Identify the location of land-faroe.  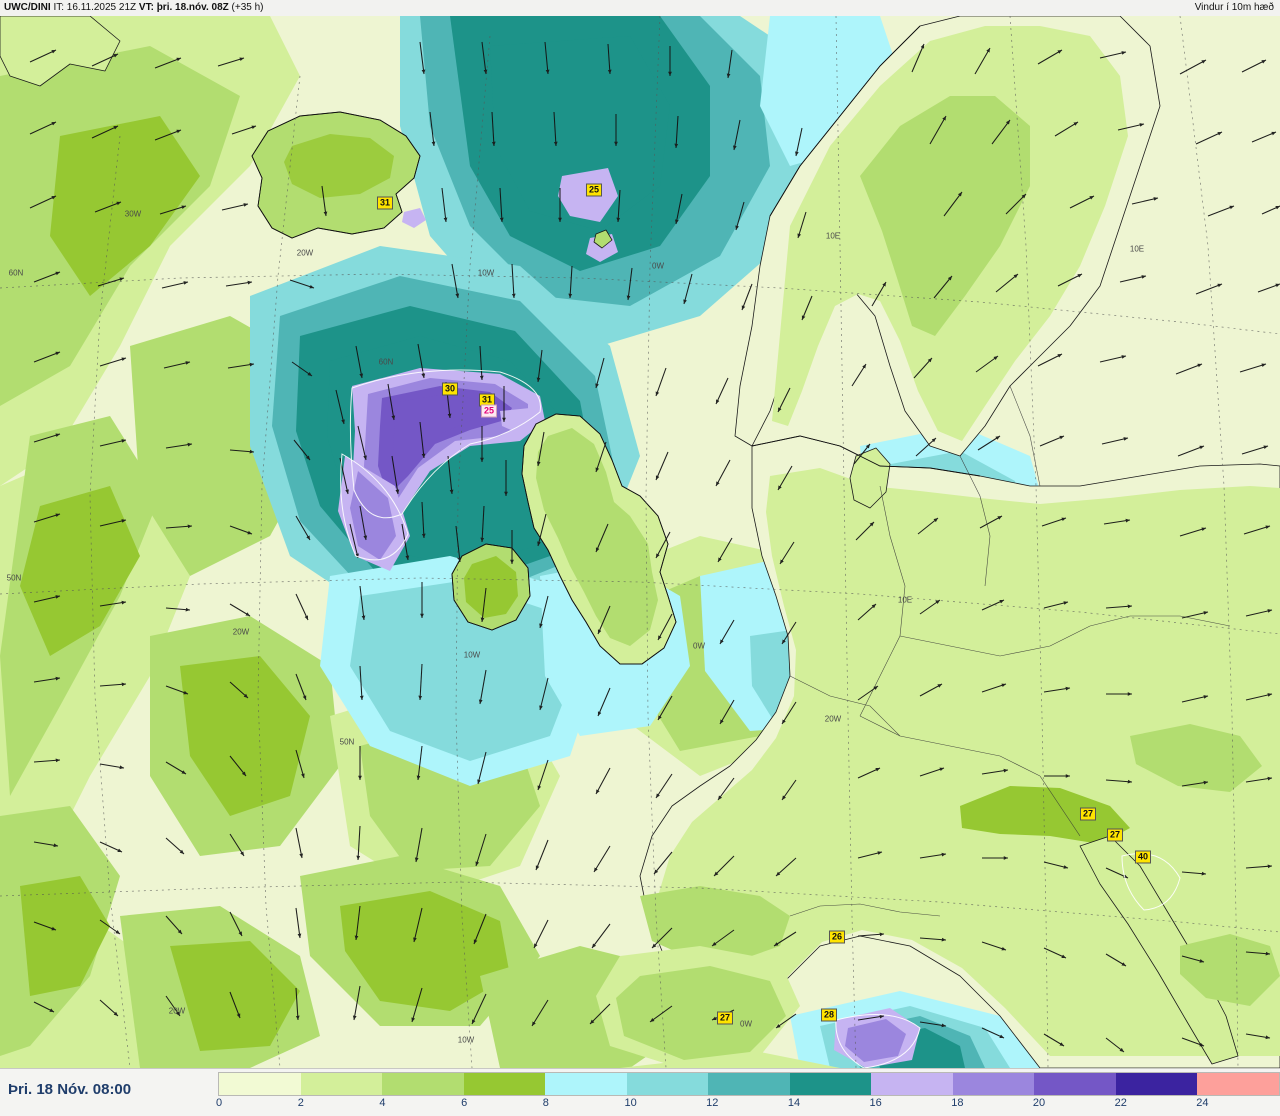
(603, 239).